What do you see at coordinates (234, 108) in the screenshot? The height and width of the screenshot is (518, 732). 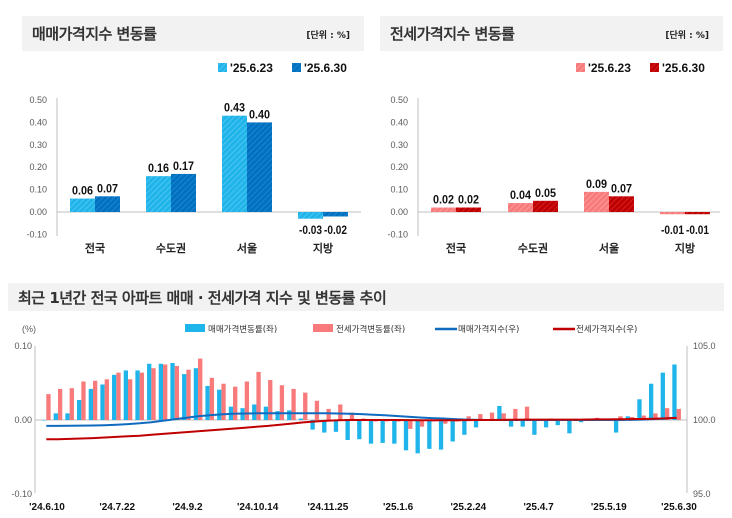 I see `data-label: 0.43` at bounding box center [234, 108].